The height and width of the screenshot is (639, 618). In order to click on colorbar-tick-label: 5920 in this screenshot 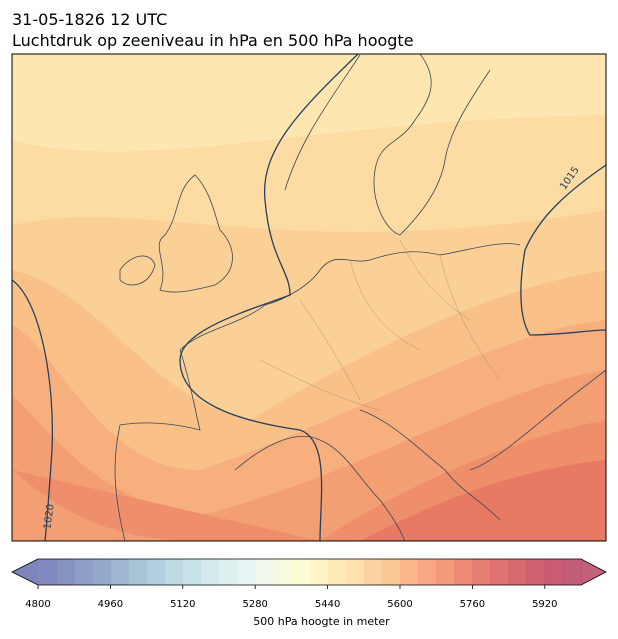, I will do `click(544, 604)`.